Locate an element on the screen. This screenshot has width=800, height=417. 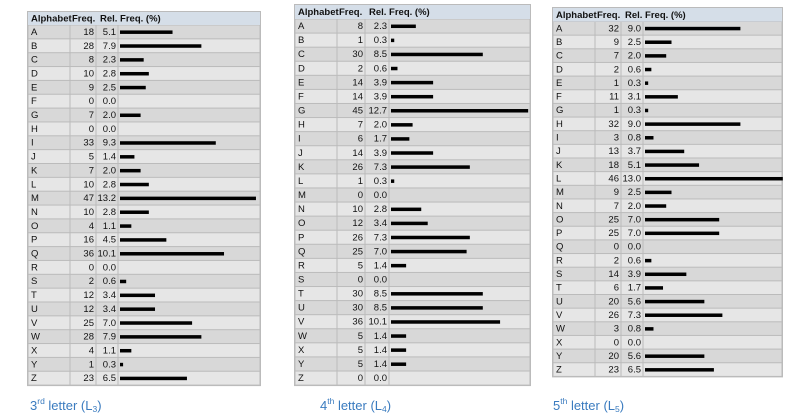
freq-cell: 1 is located at coordinates (360, 181).